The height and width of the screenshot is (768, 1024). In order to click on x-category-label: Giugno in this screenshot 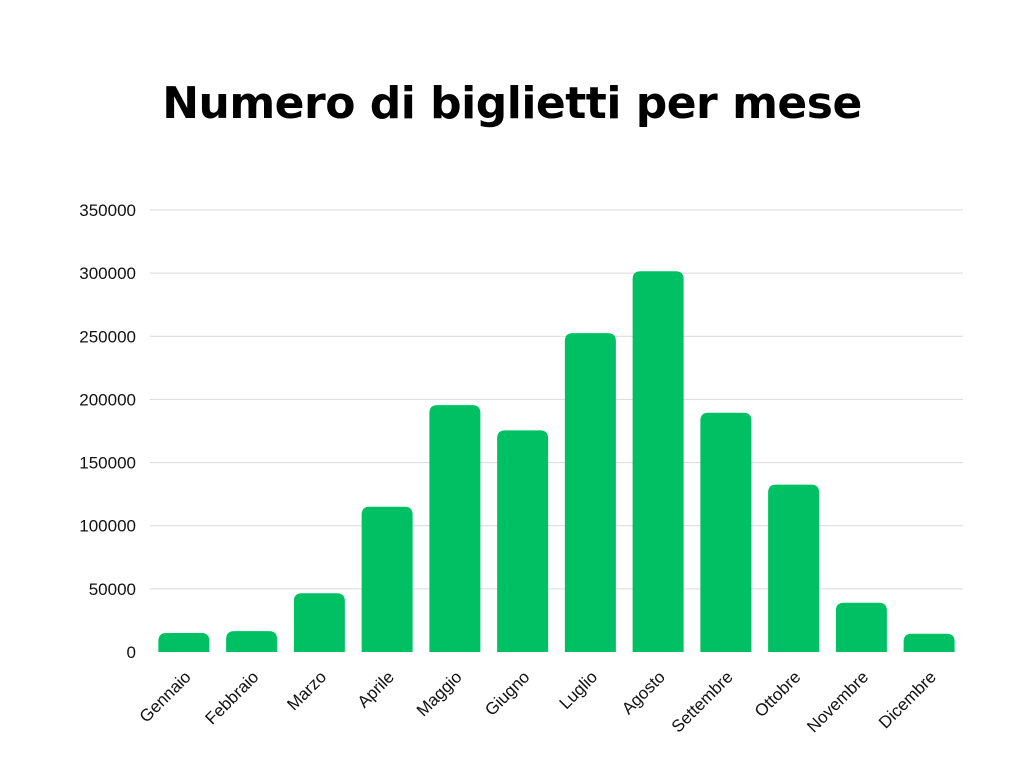, I will do `click(507, 693)`.